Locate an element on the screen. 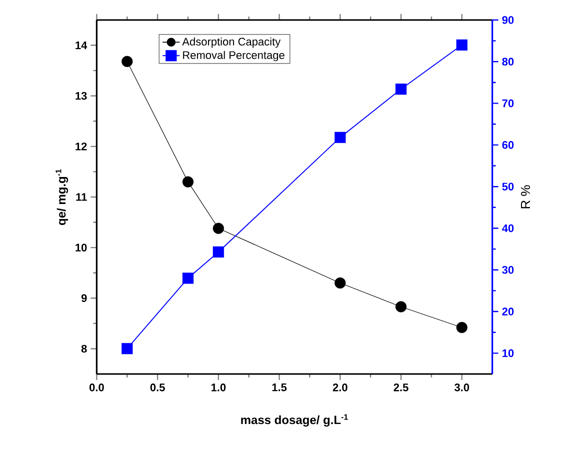 The image size is (569, 468). x-tick-label: 1.5 is located at coordinates (279, 388).